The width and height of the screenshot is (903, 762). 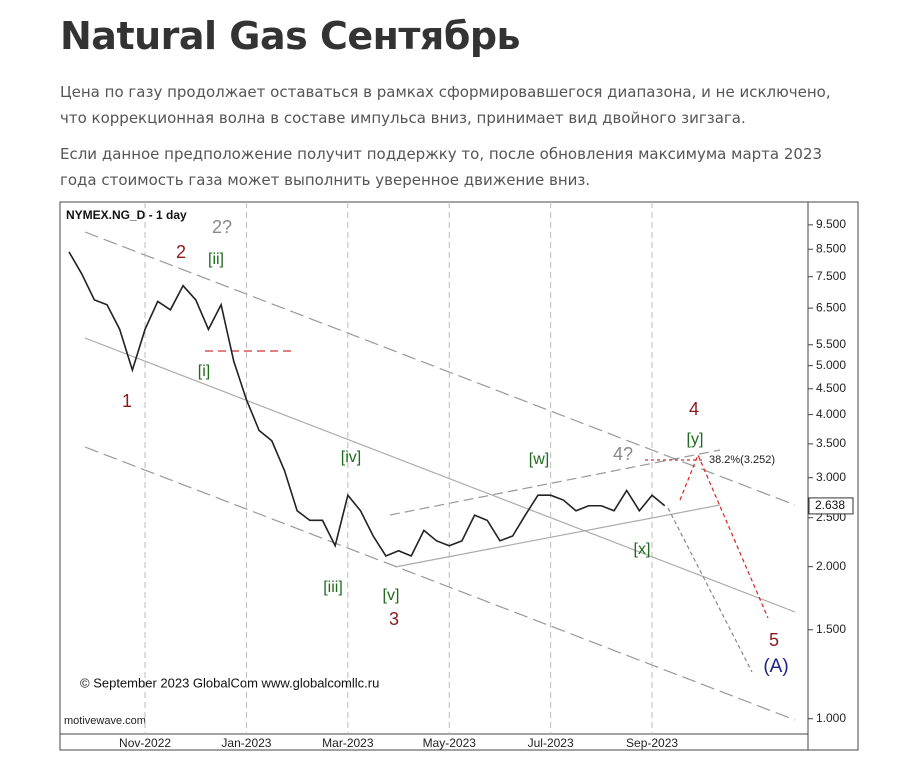 What do you see at coordinates (831, 344) in the screenshot?
I see `y-tick-label: 5.500` at bounding box center [831, 344].